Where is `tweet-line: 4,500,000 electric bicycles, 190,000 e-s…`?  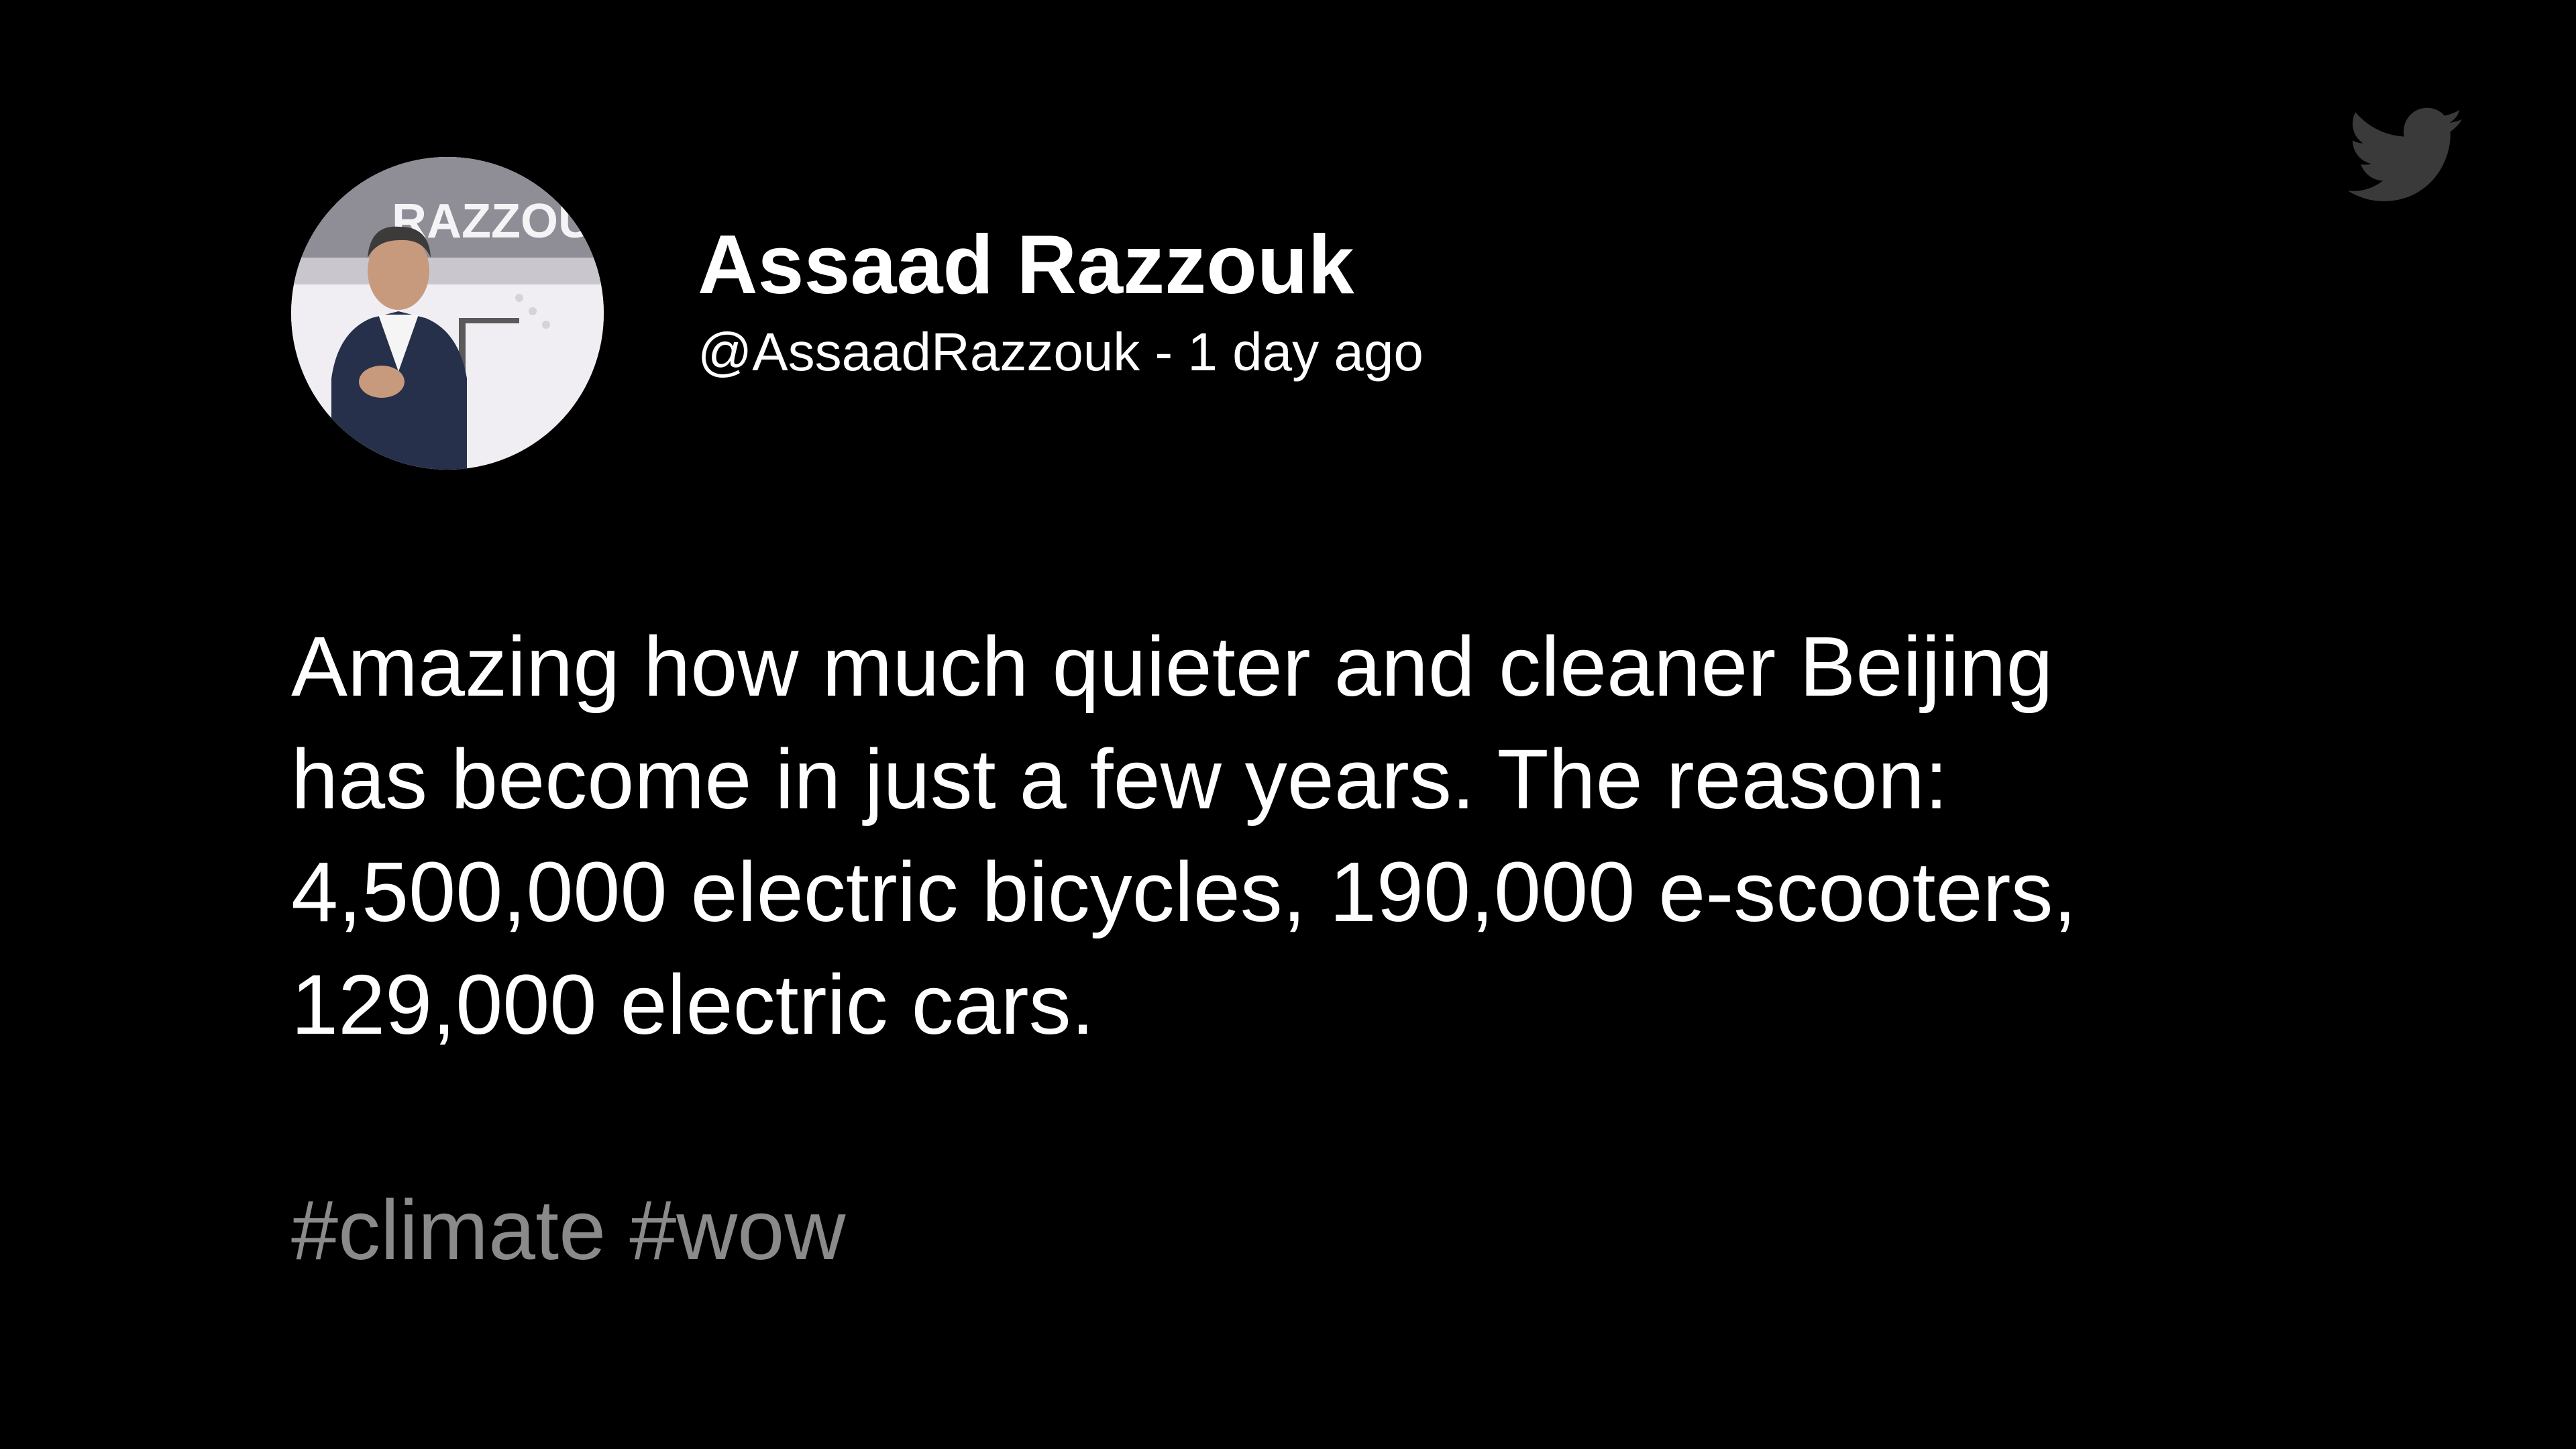
tweet-line: 4,500,000 electric bicycles, 190,000 e-s… is located at coordinates (1184, 892).